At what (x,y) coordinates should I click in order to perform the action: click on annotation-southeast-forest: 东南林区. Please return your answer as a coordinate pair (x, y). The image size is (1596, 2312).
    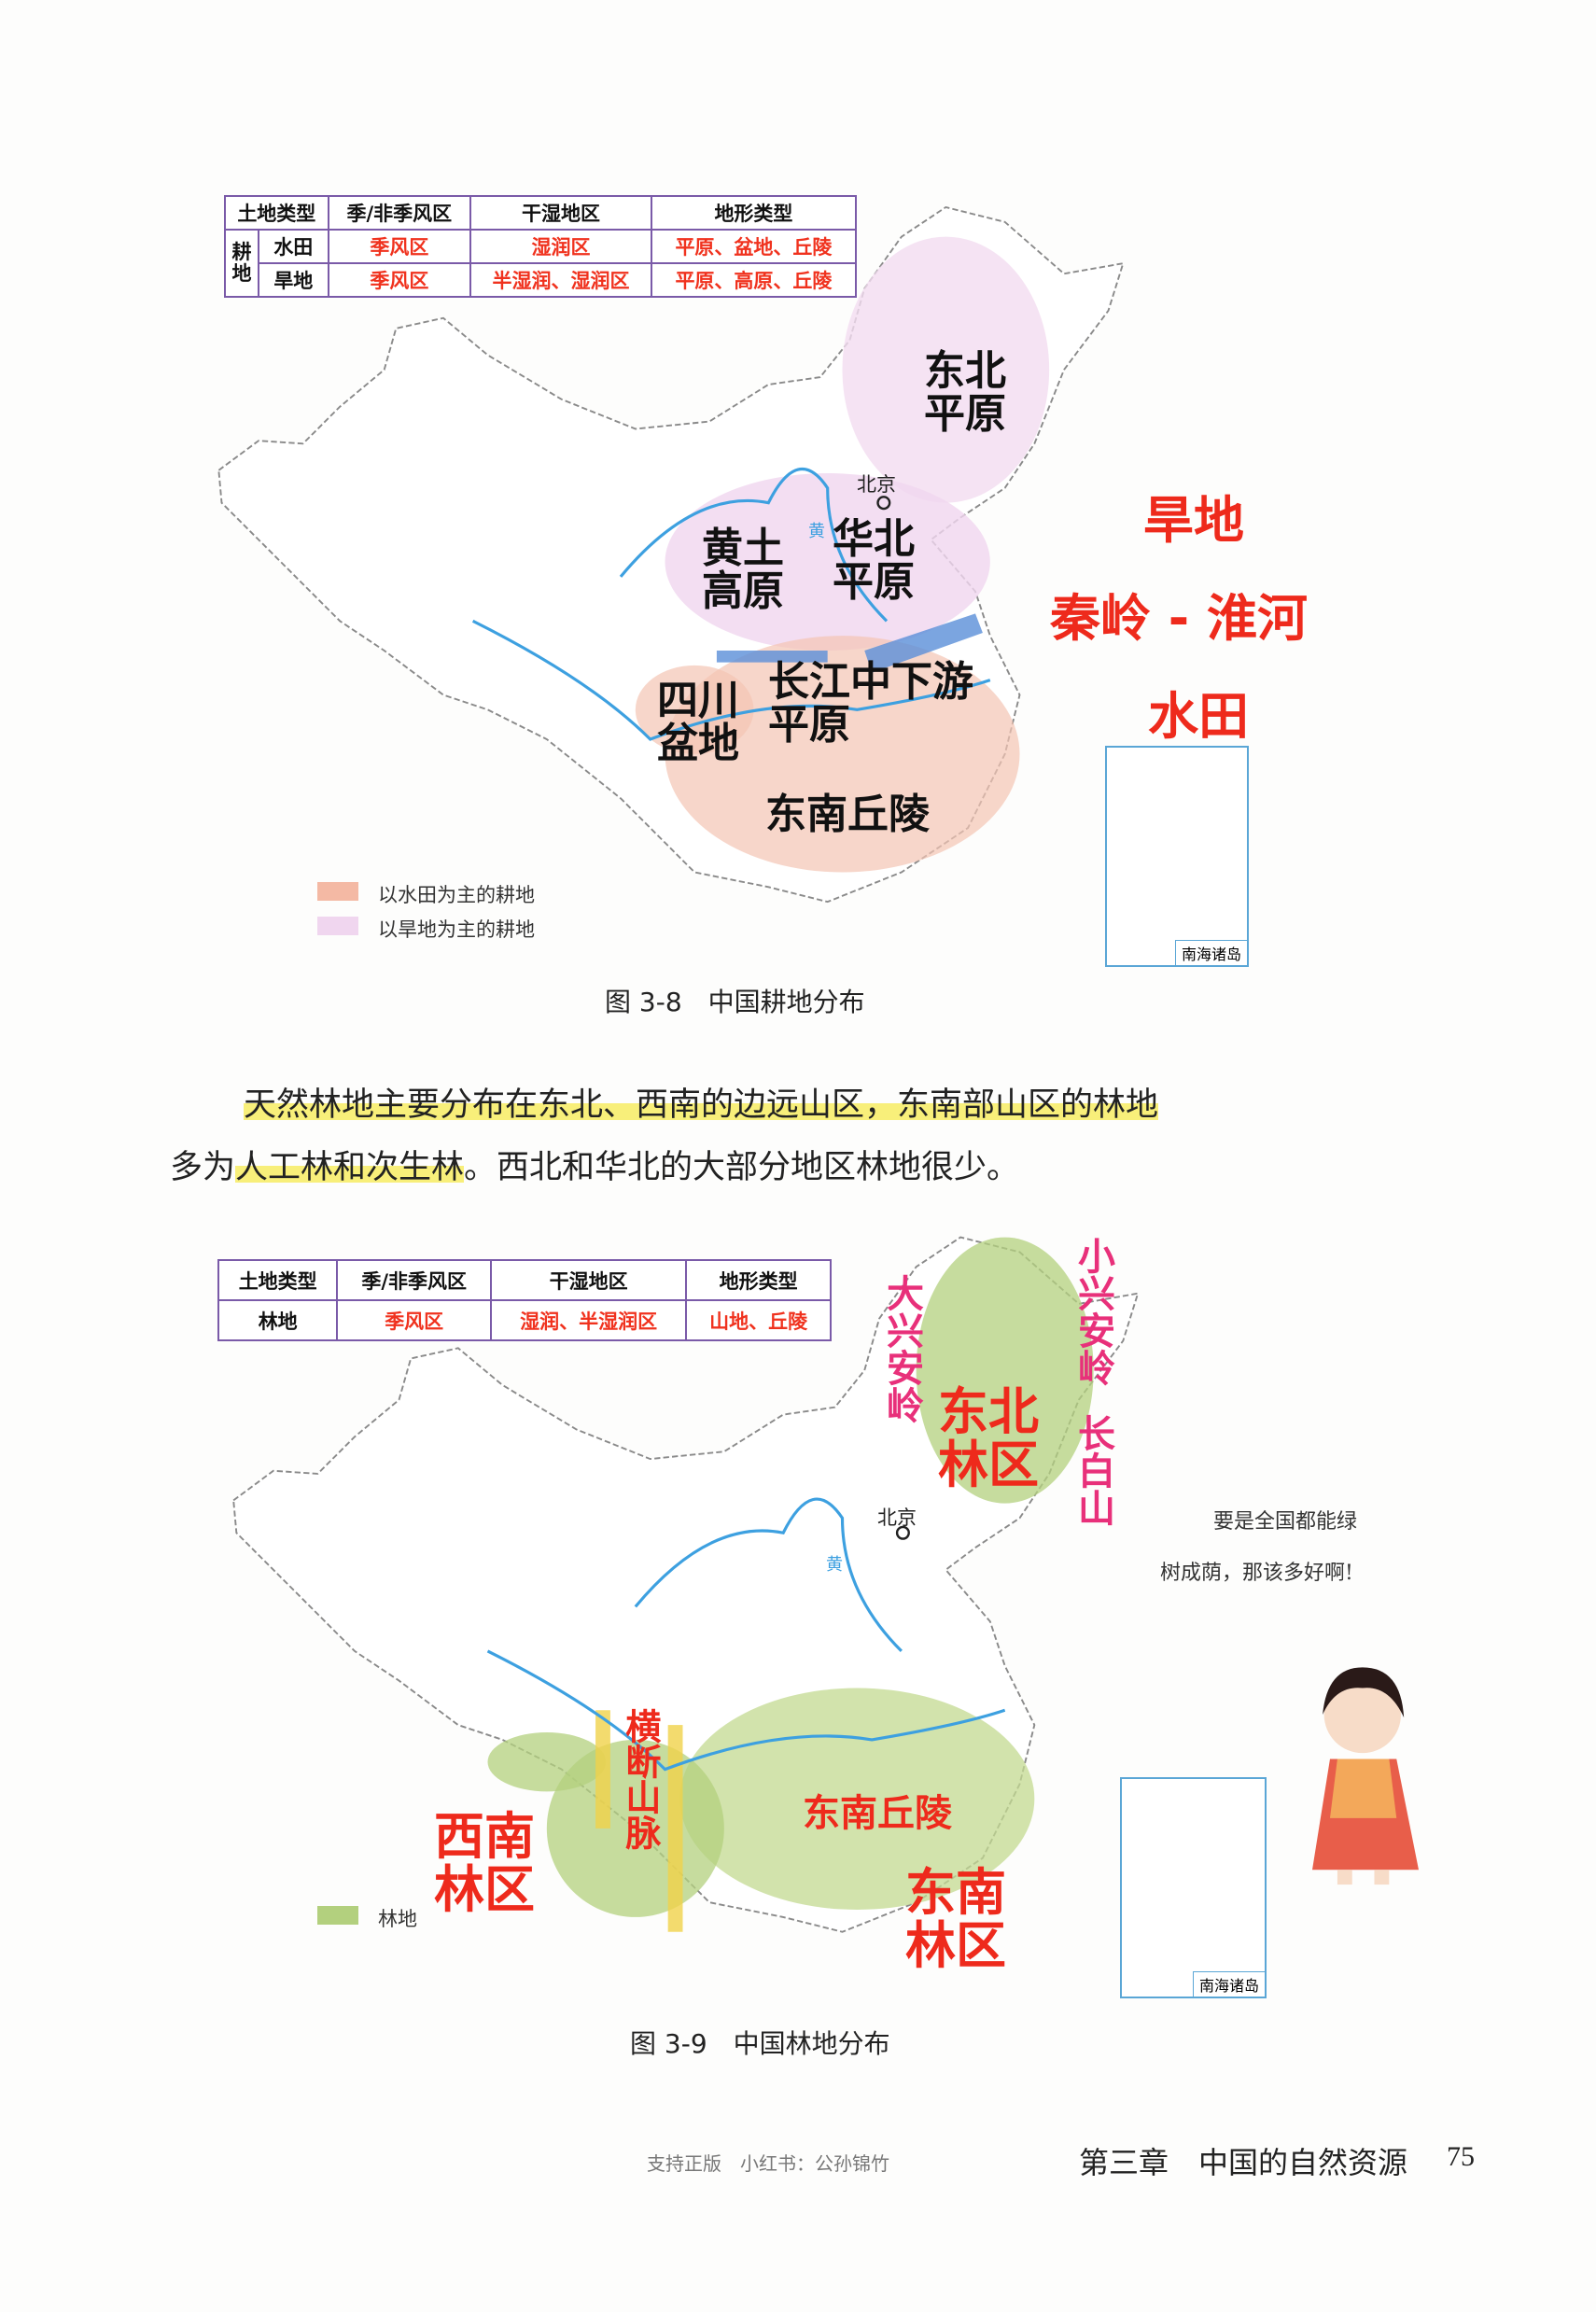
    Looking at the image, I should click on (955, 1919).